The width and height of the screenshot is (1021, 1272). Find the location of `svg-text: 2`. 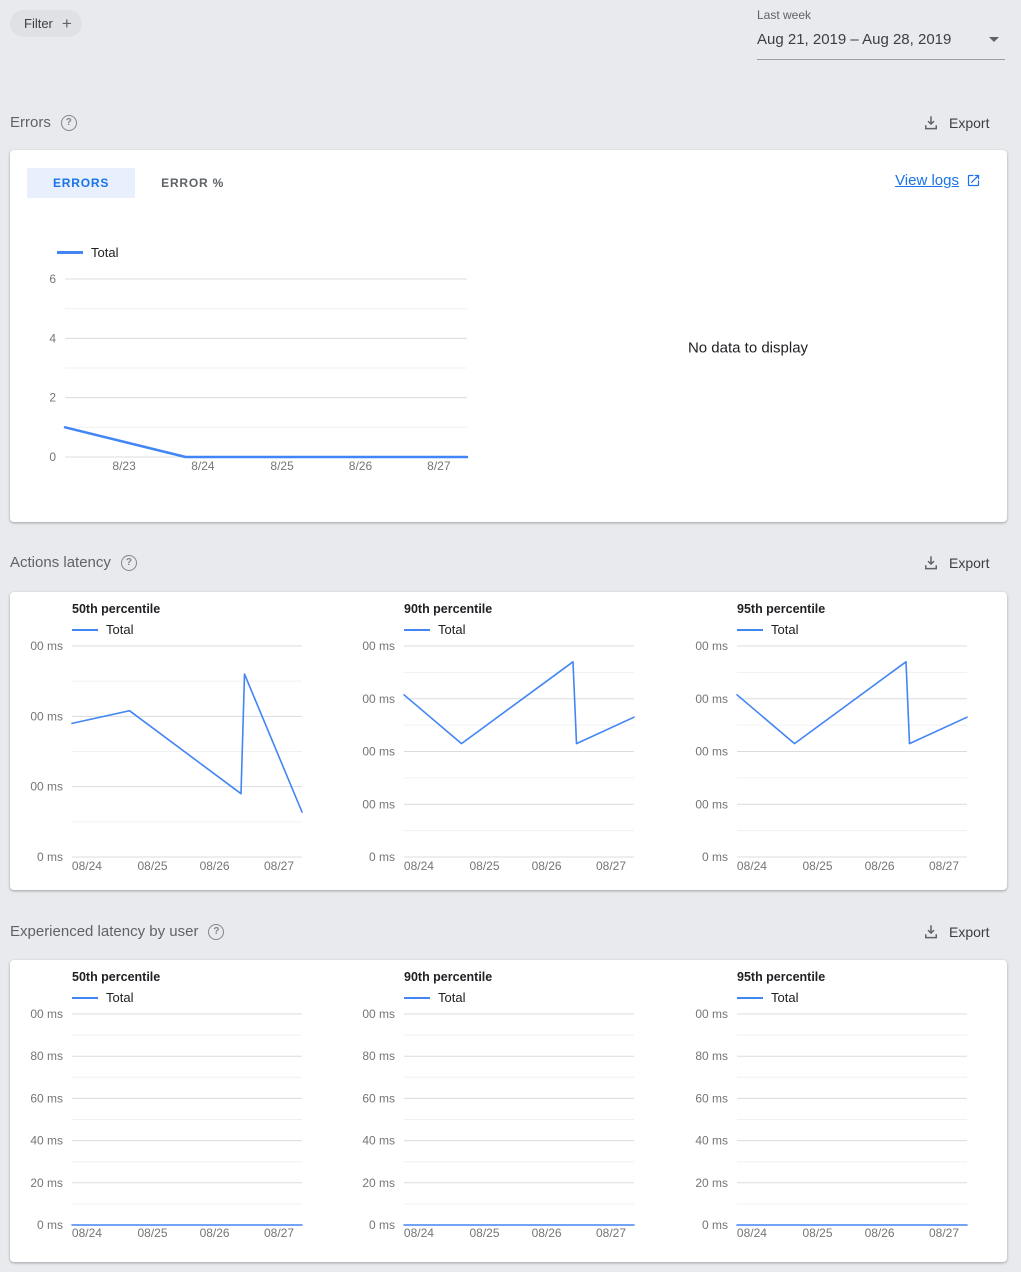

svg-text: 2 is located at coordinates (52, 398).